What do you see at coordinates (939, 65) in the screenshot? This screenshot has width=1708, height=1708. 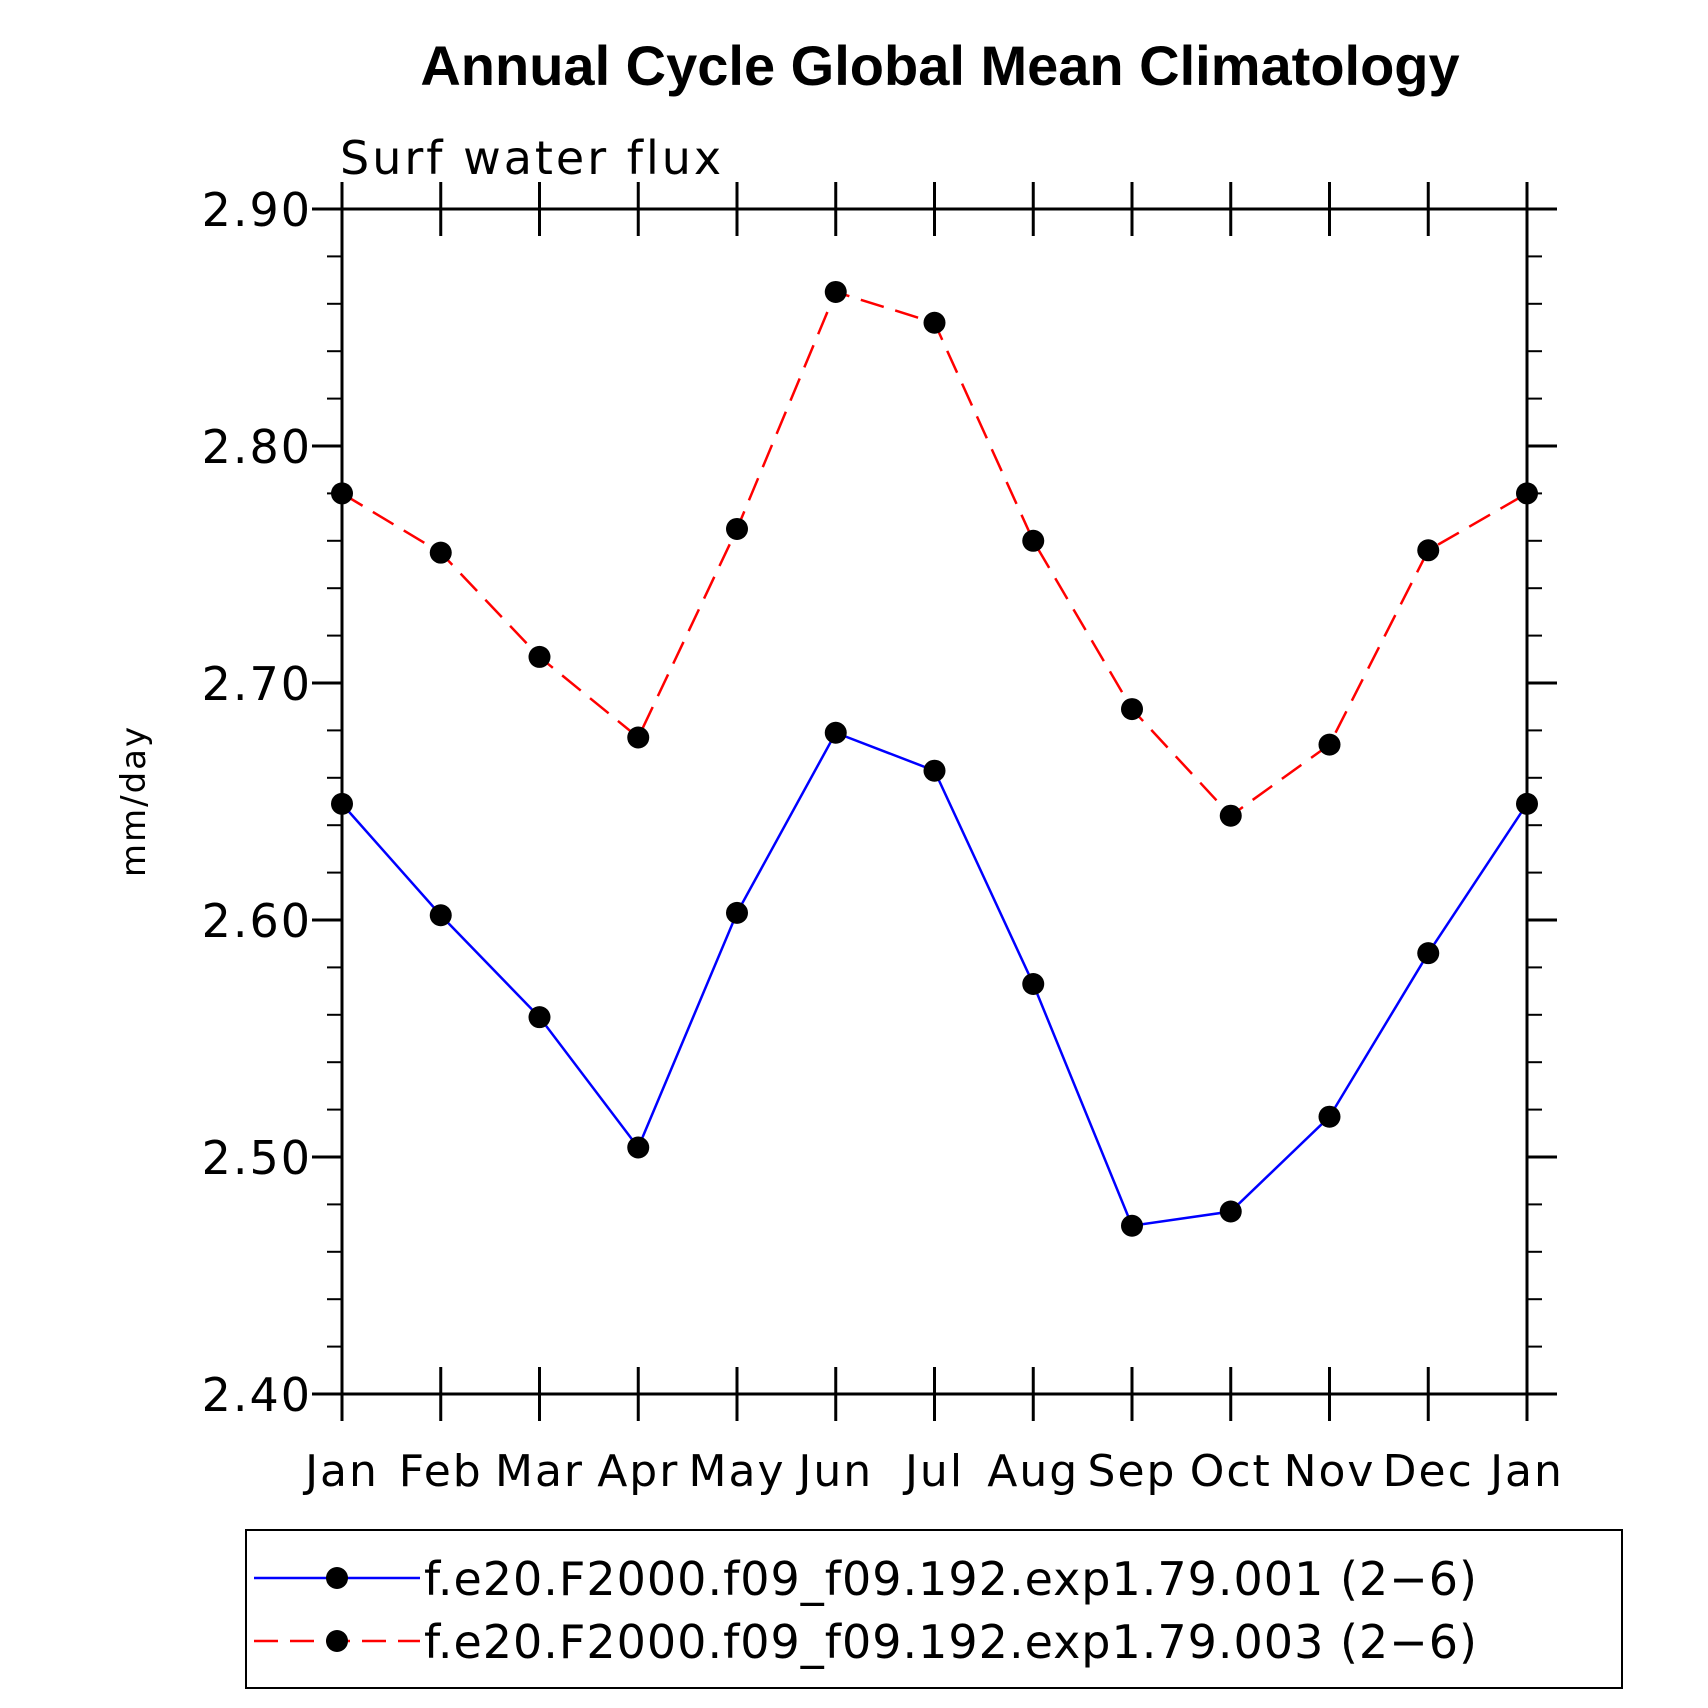 I see `chart-title: Annual Cycle Global Mean Climatology` at bounding box center [939, 65].